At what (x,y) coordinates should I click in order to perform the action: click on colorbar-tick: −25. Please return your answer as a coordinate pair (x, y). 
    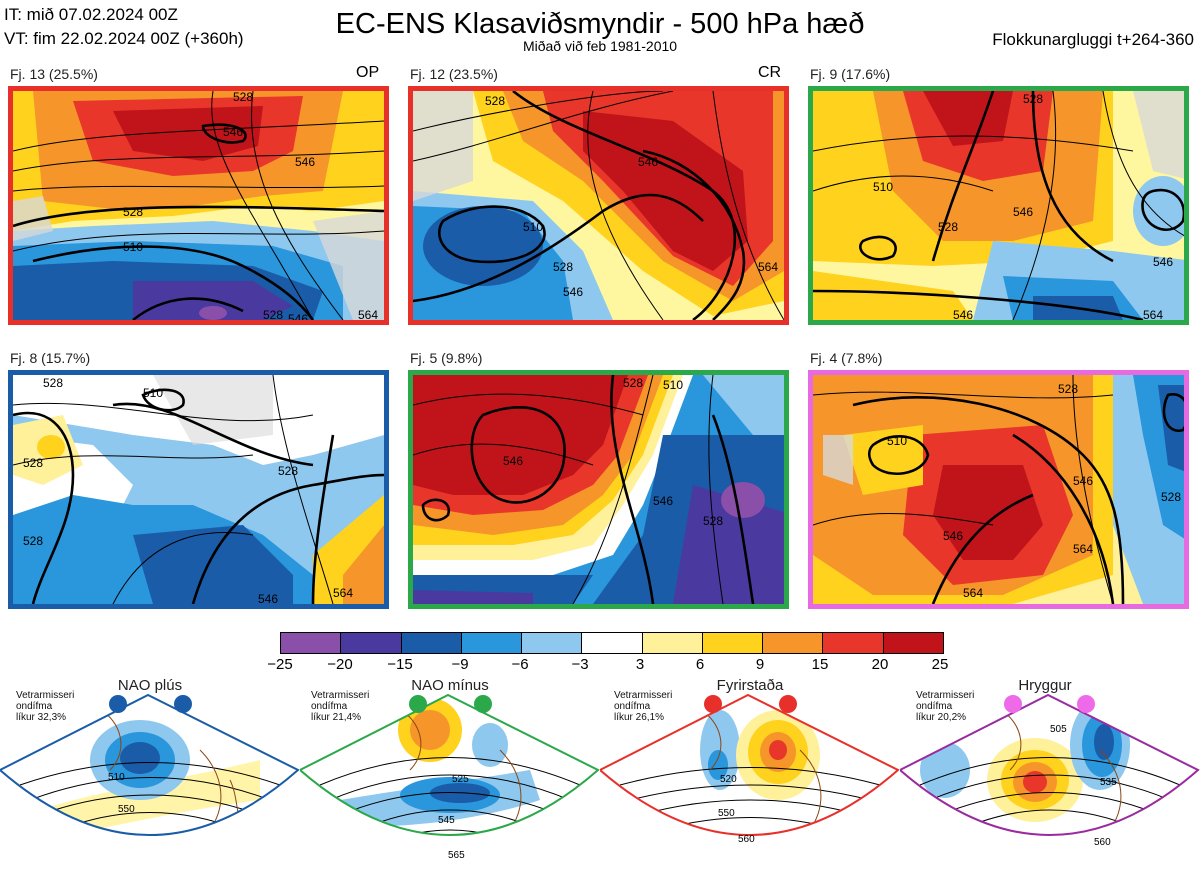
    Looking at the image, I should click on (280, 664).